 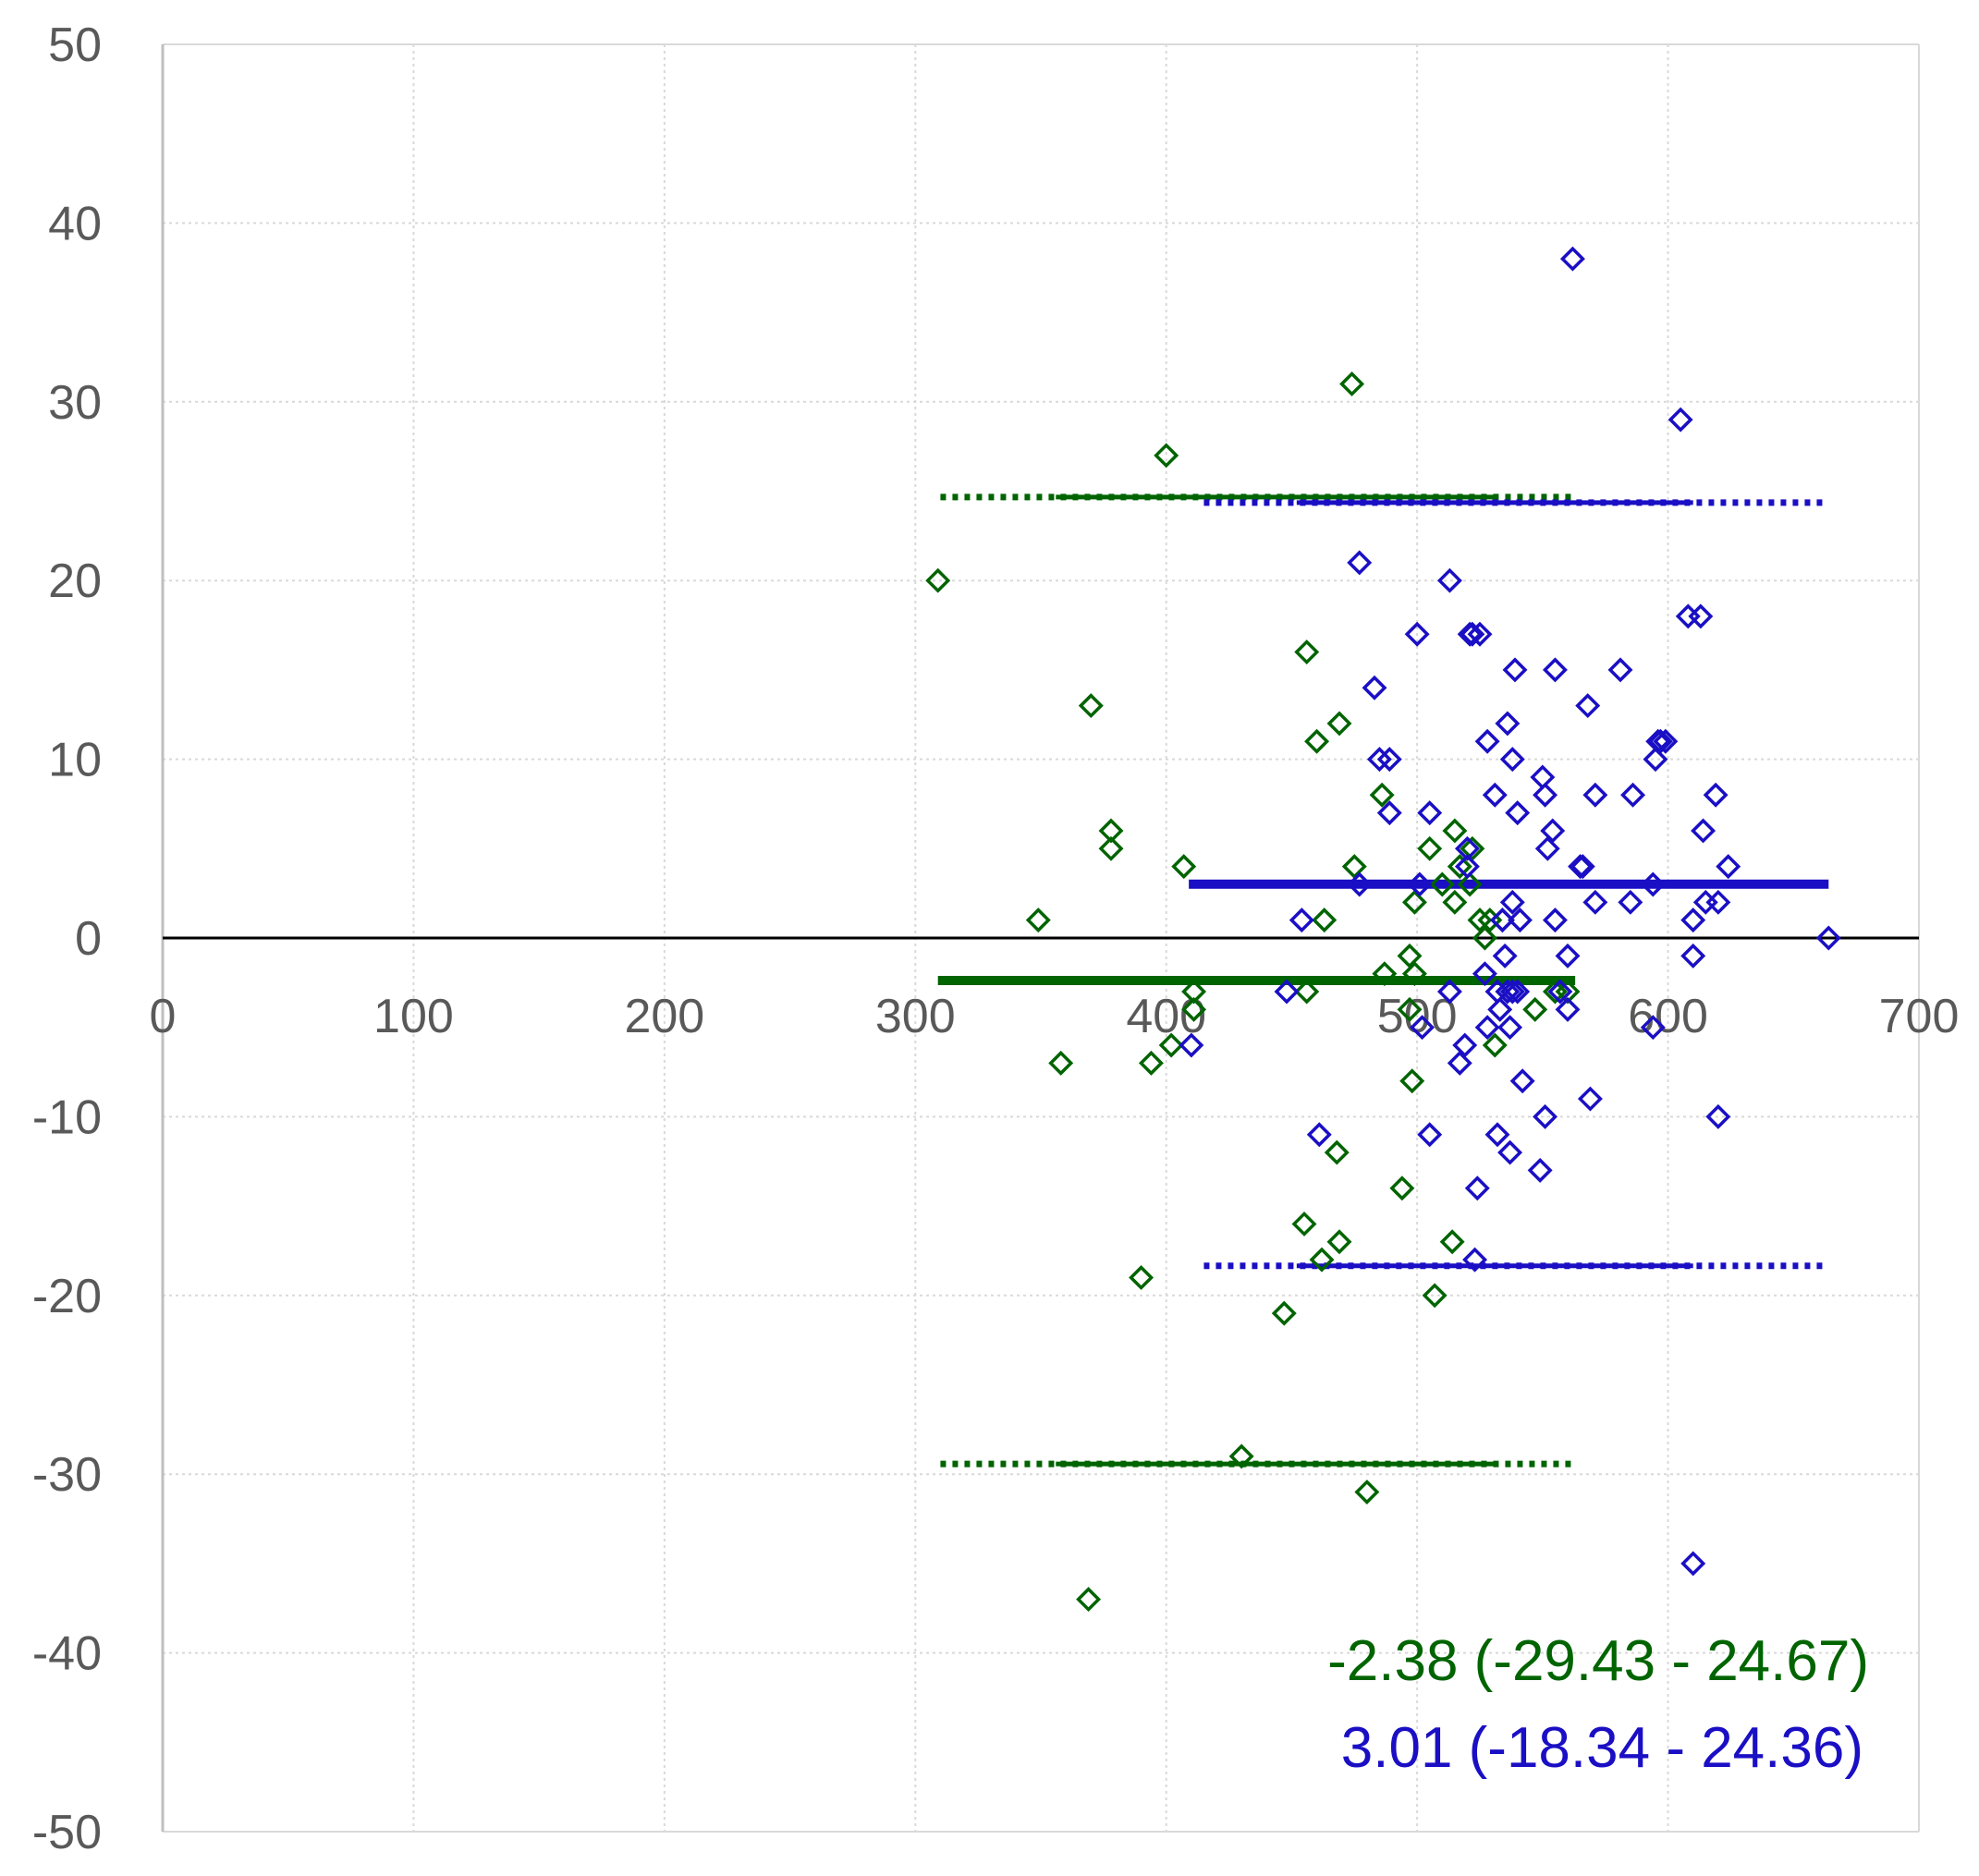 What do you see at coordinates (1668, 1016) in the screenshot?
I see `x-tick-label: 600` at bounding box center [1668, 1016].